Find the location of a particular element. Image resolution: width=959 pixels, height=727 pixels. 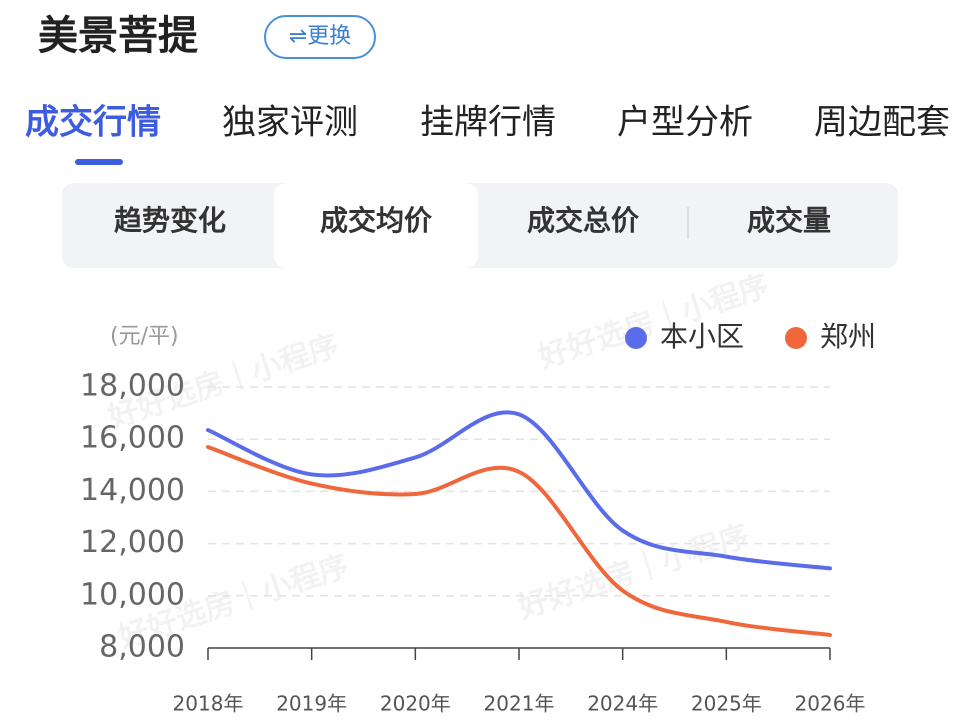

y-tick-label: 10,000 is located at coordinates (132, 594).